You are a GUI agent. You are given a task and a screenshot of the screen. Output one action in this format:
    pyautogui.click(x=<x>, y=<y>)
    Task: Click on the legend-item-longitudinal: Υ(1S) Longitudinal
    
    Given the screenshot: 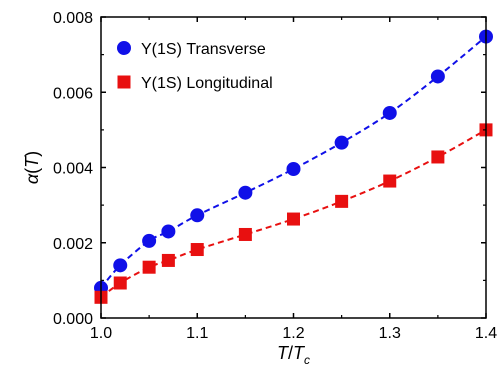 What is the action you would take?
    pyautogui.click(x=195, y=83)
    